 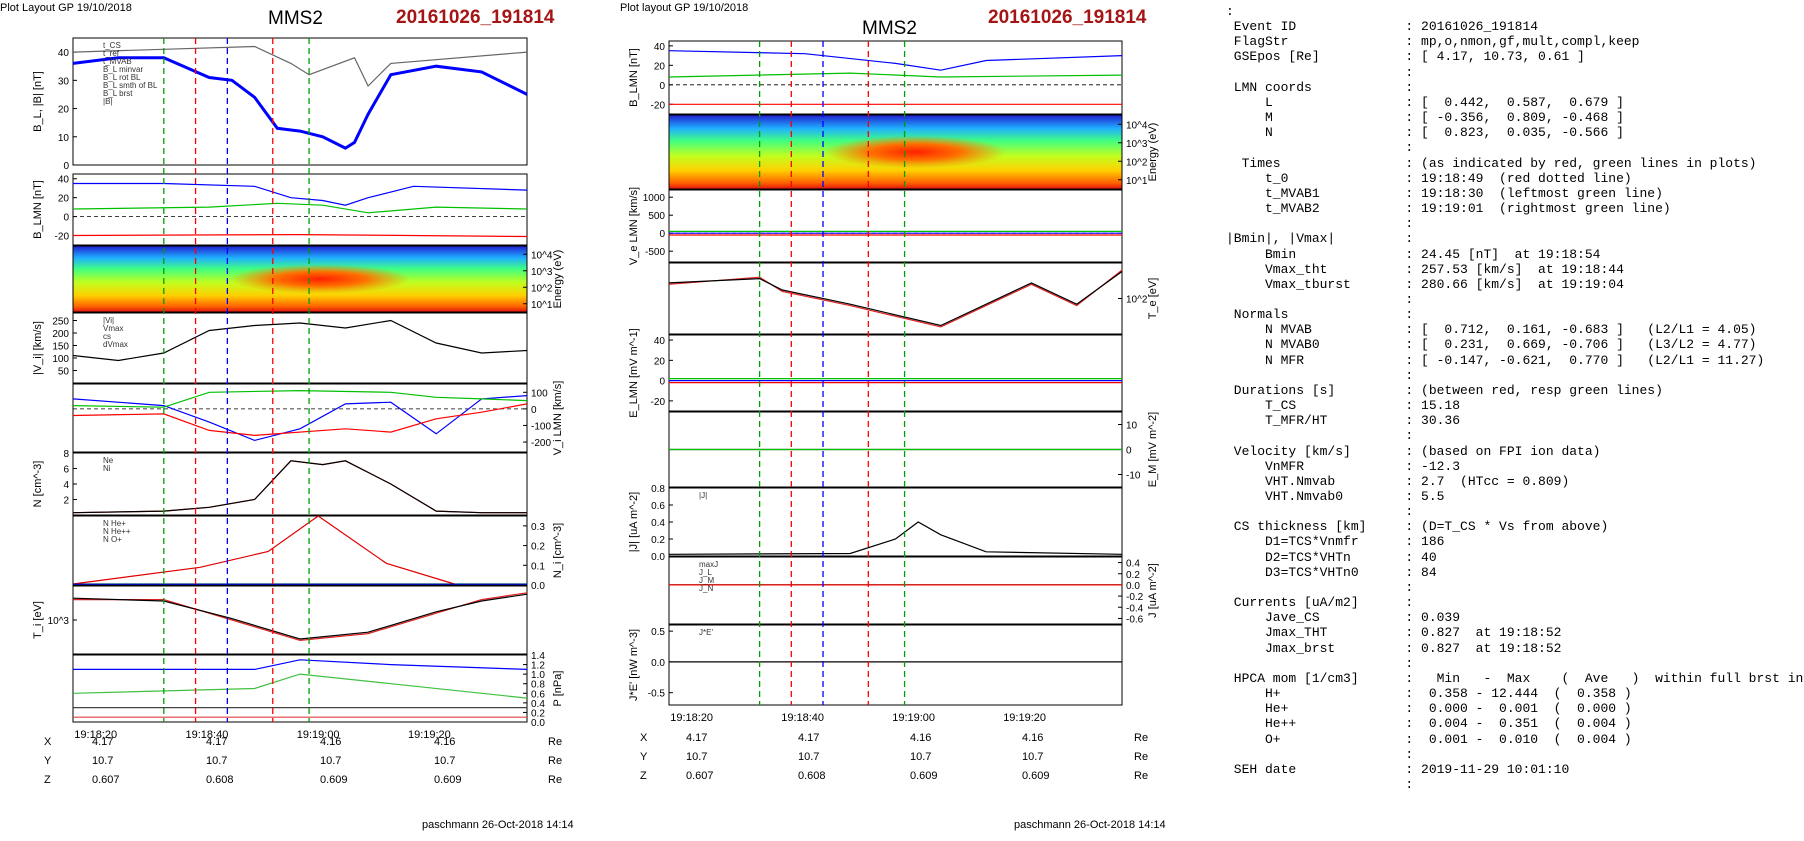 What do you see at coordinates (802, 718) in the screenshot?
I see `middle-time-tick-label: 19:18:40` at bounding box center [802, 718].